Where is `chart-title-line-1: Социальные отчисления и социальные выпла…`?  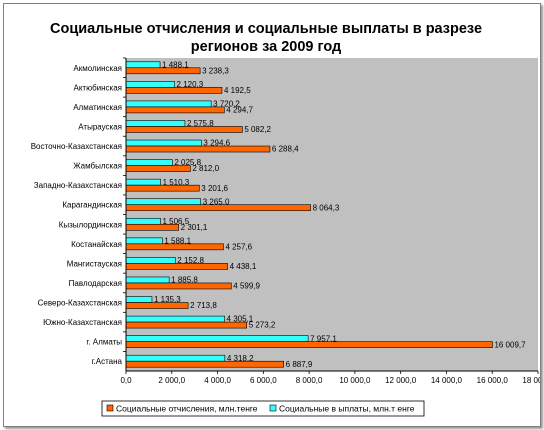
chart-title-line-1: Социальные отчисления и социальные выпла… is located at coordinates (266, 29).